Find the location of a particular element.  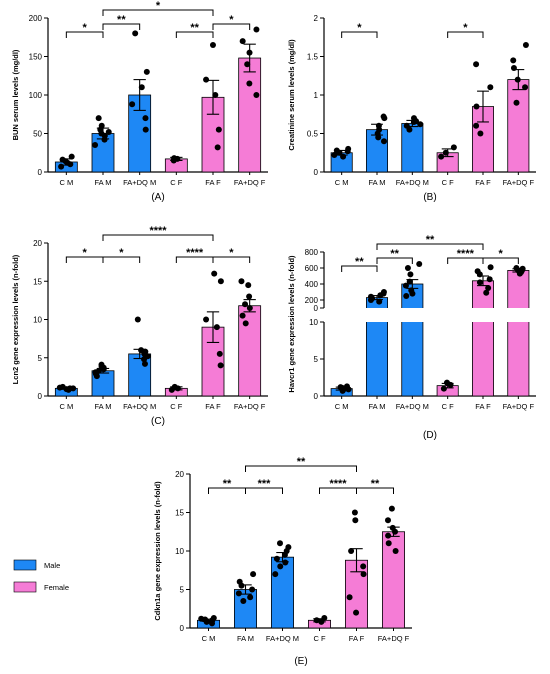

y-tick-label: 1 is located at coordinates (316, 95).